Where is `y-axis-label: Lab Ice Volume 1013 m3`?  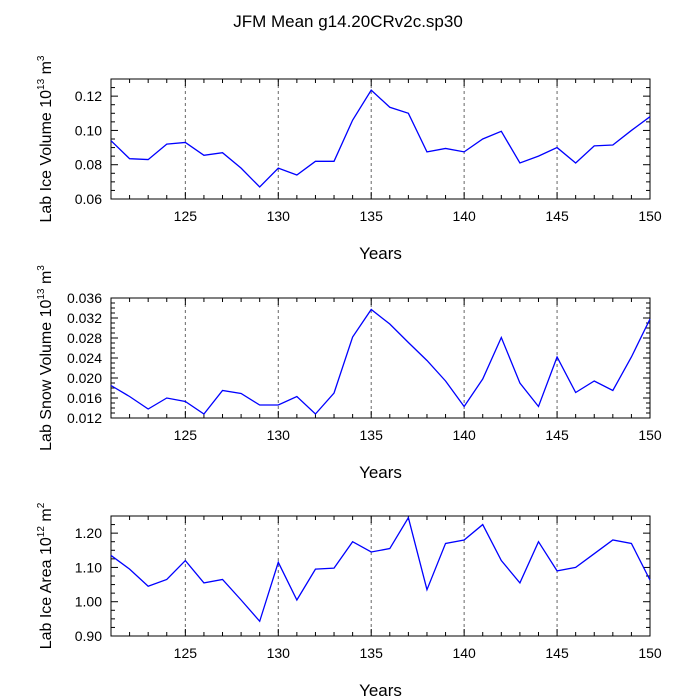 y-axis-label: Lab Ice Volume 1013 m3 is located at coordinates (45, 138).